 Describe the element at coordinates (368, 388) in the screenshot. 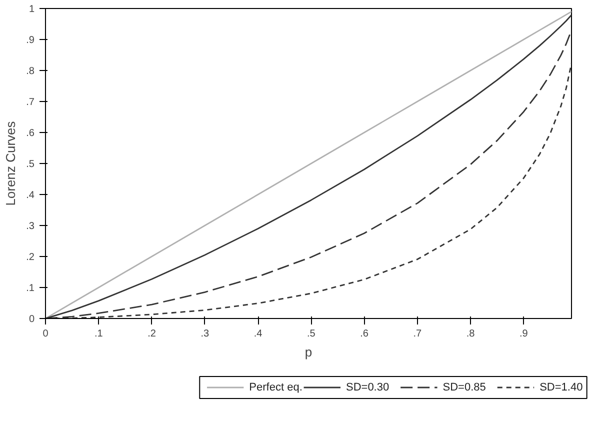

I see `legend-label: SD=0.30` at that location.